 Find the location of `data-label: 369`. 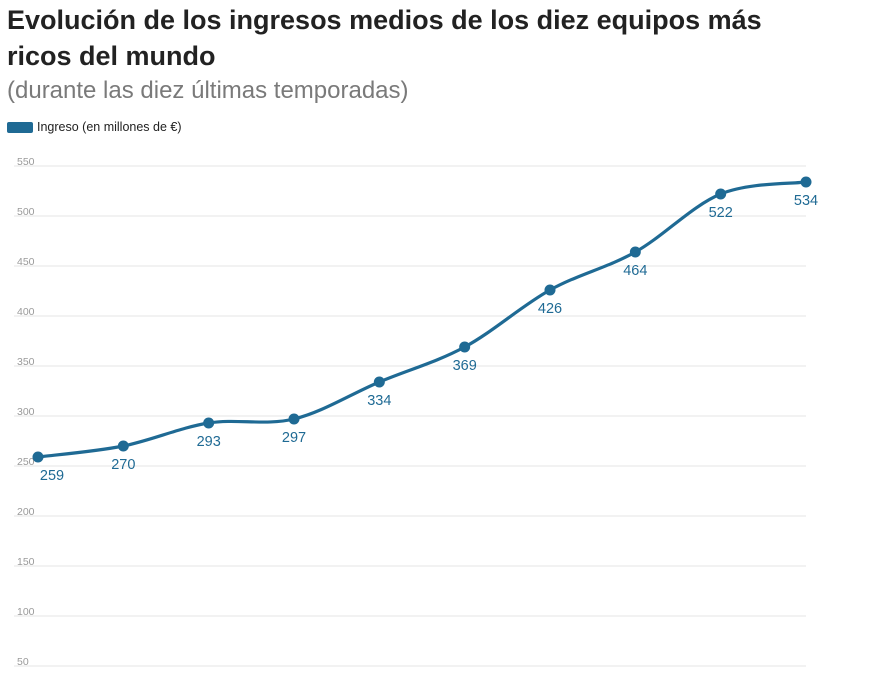

data-label: 369 is located at coordinates (465, 366).